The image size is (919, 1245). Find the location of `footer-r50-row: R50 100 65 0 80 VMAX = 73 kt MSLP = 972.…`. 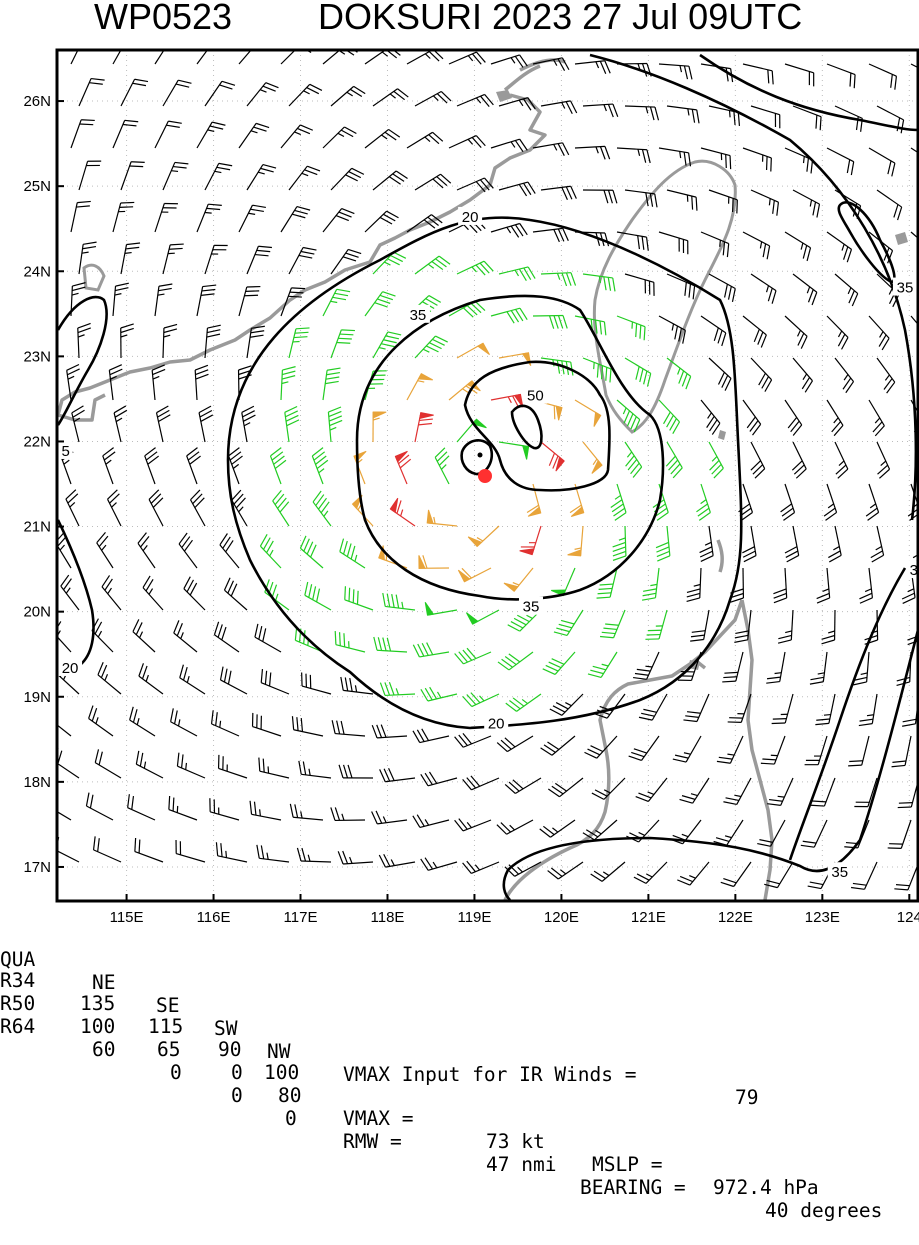

footer-r50-row: R50 100 65 0 80 VMAX = 73 kt MSLP = 972.… is located at coordinates (23, 980).